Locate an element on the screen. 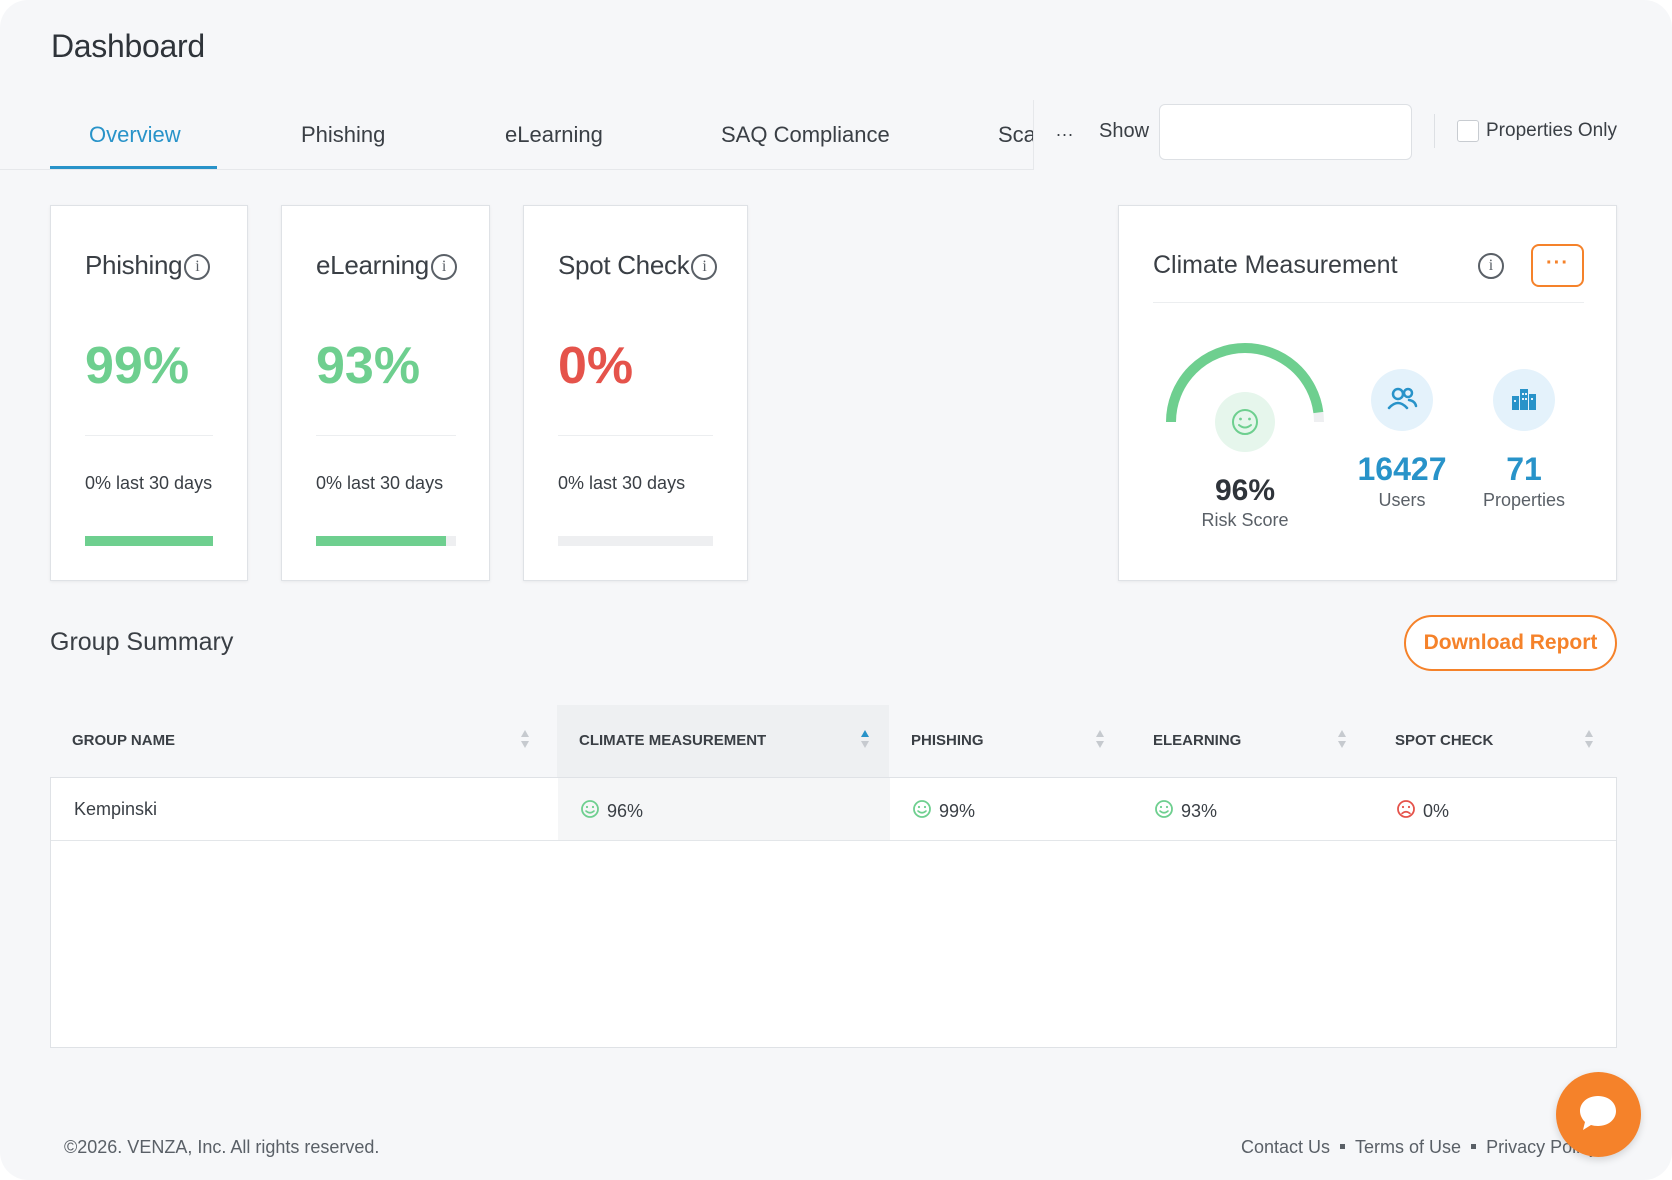 Image resolution: width=1672 pixels, height=1180 pixels. tab-scan: Scan is located at coordinates (1016, 134).